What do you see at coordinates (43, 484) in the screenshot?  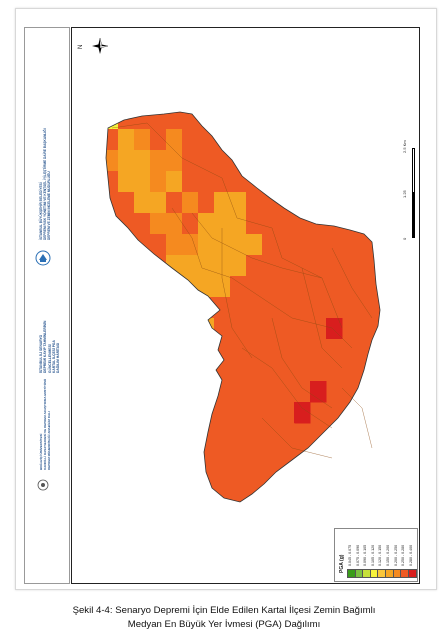 I see `bogazici-logo` at bounding box center [43, 484].